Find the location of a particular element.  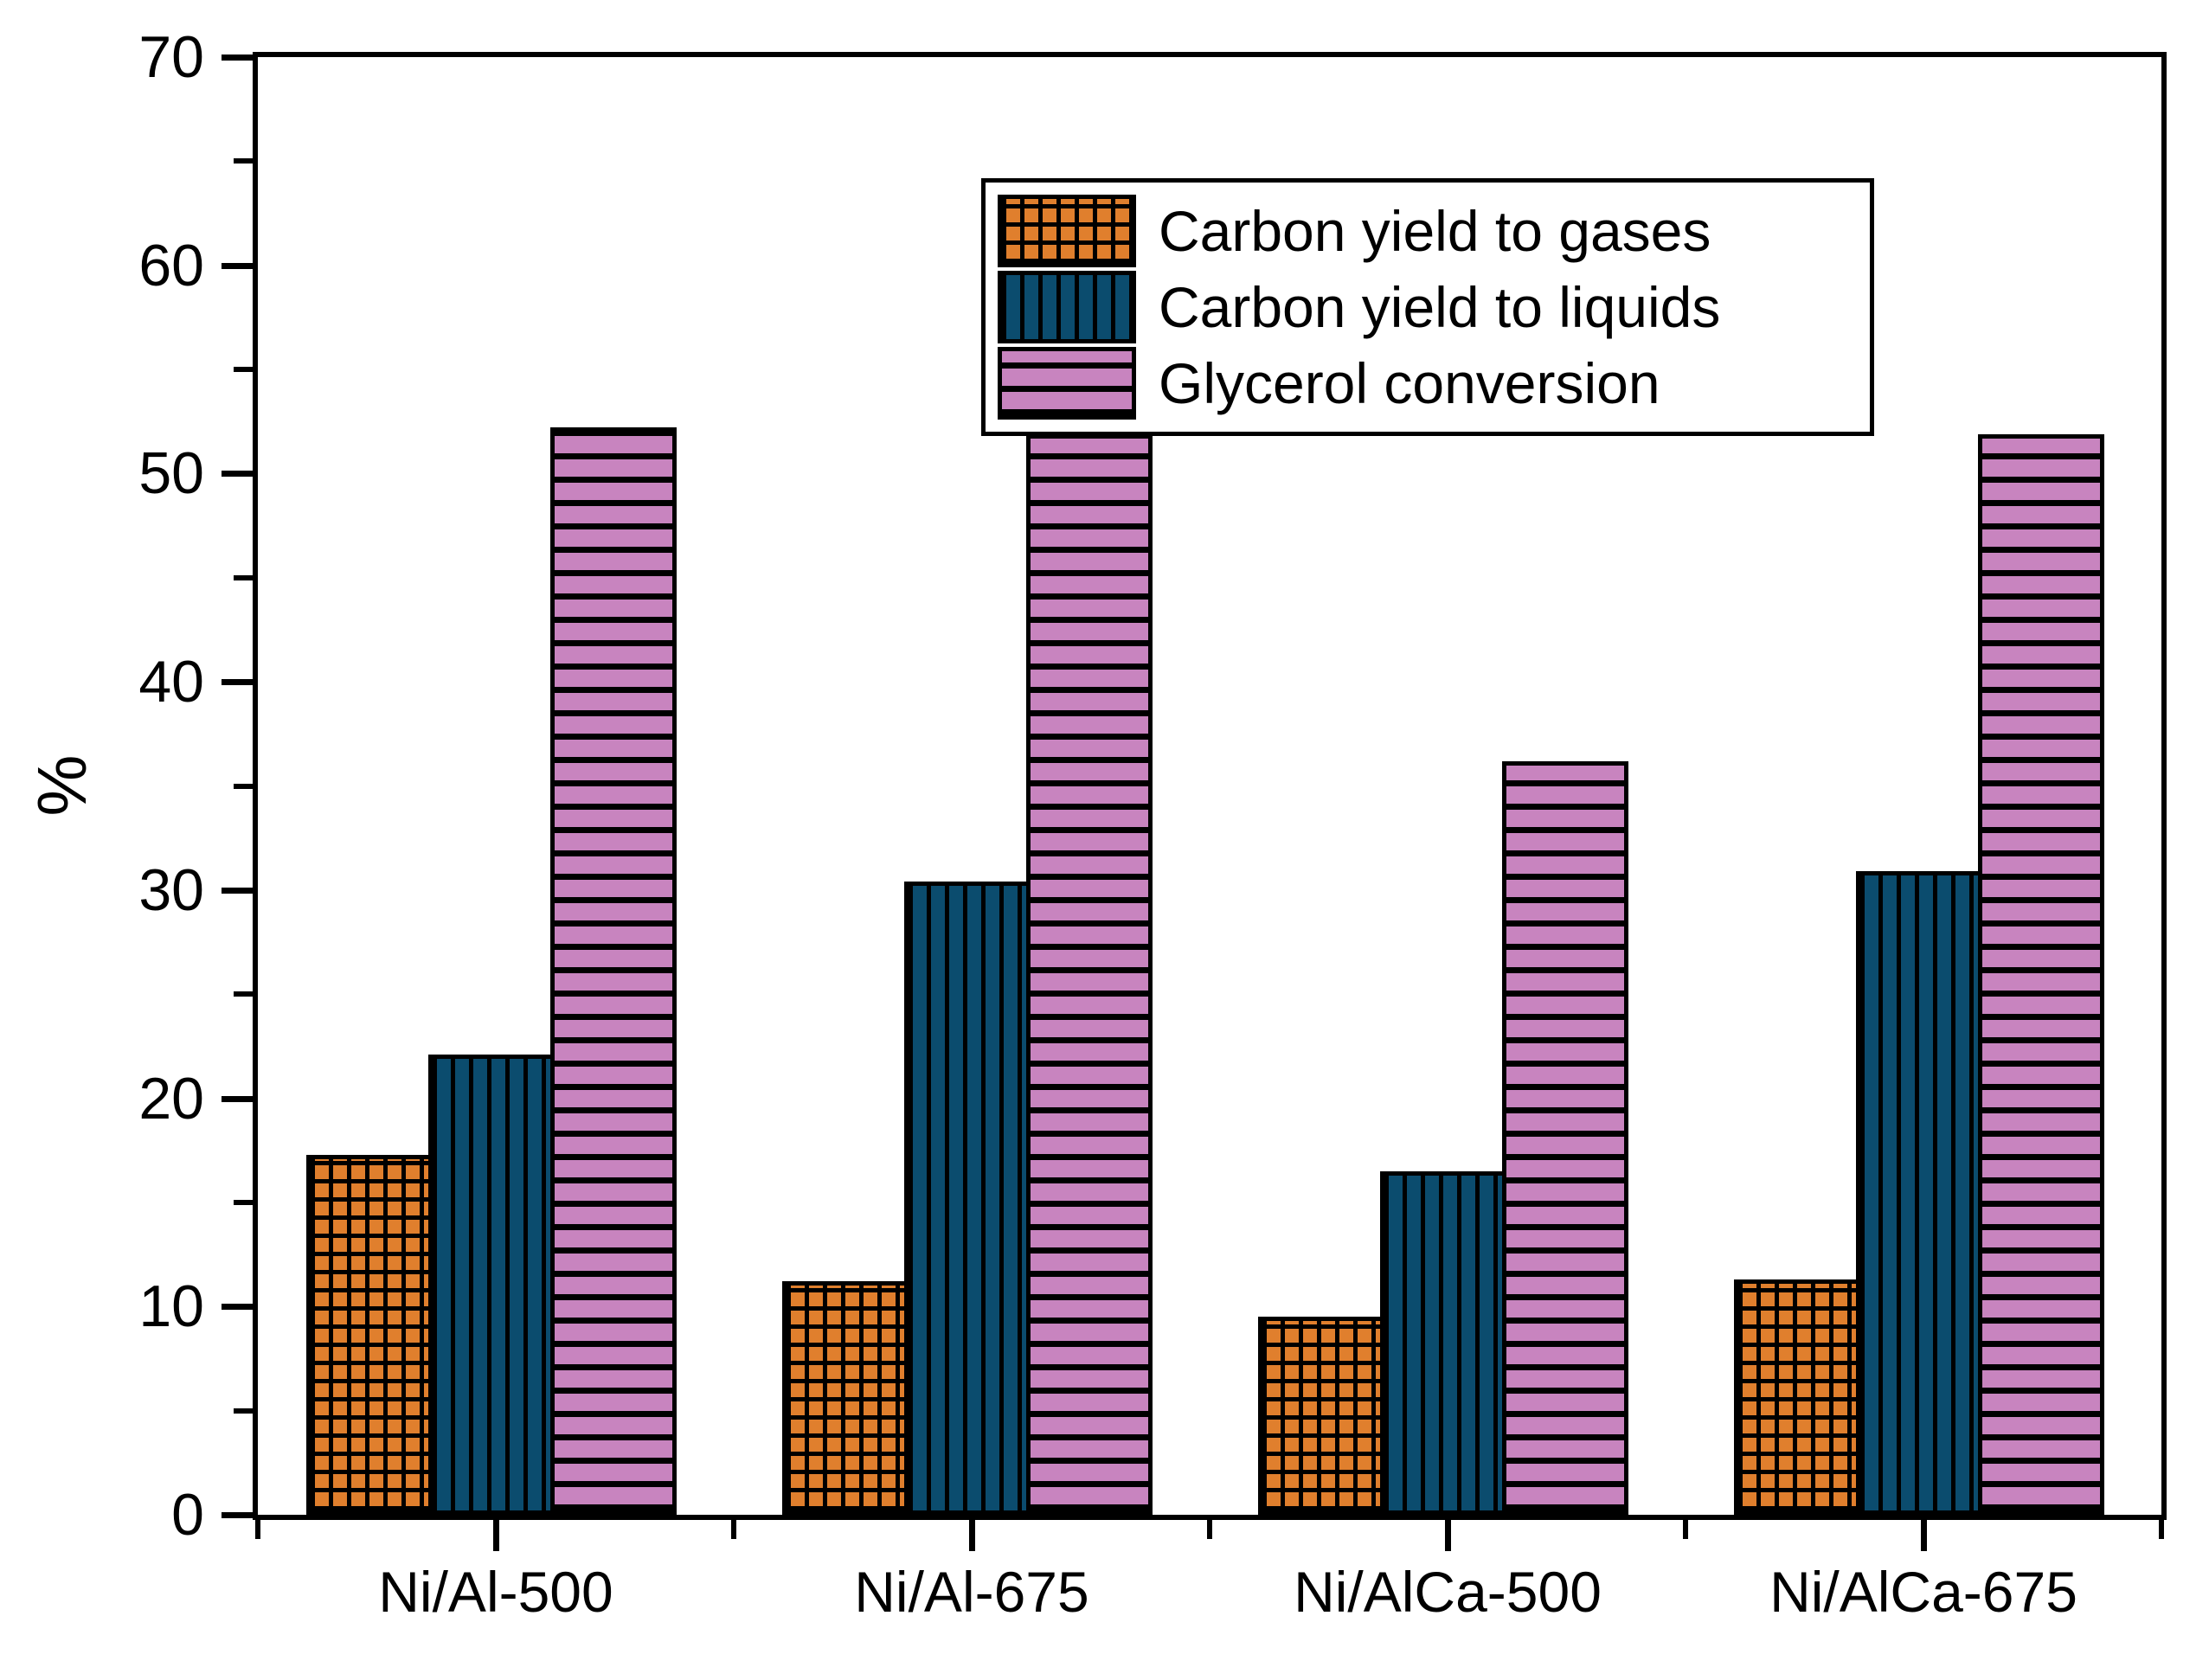

bar-conversion-Ni/AlCa-500 is located at coordinates (1565, 1138).